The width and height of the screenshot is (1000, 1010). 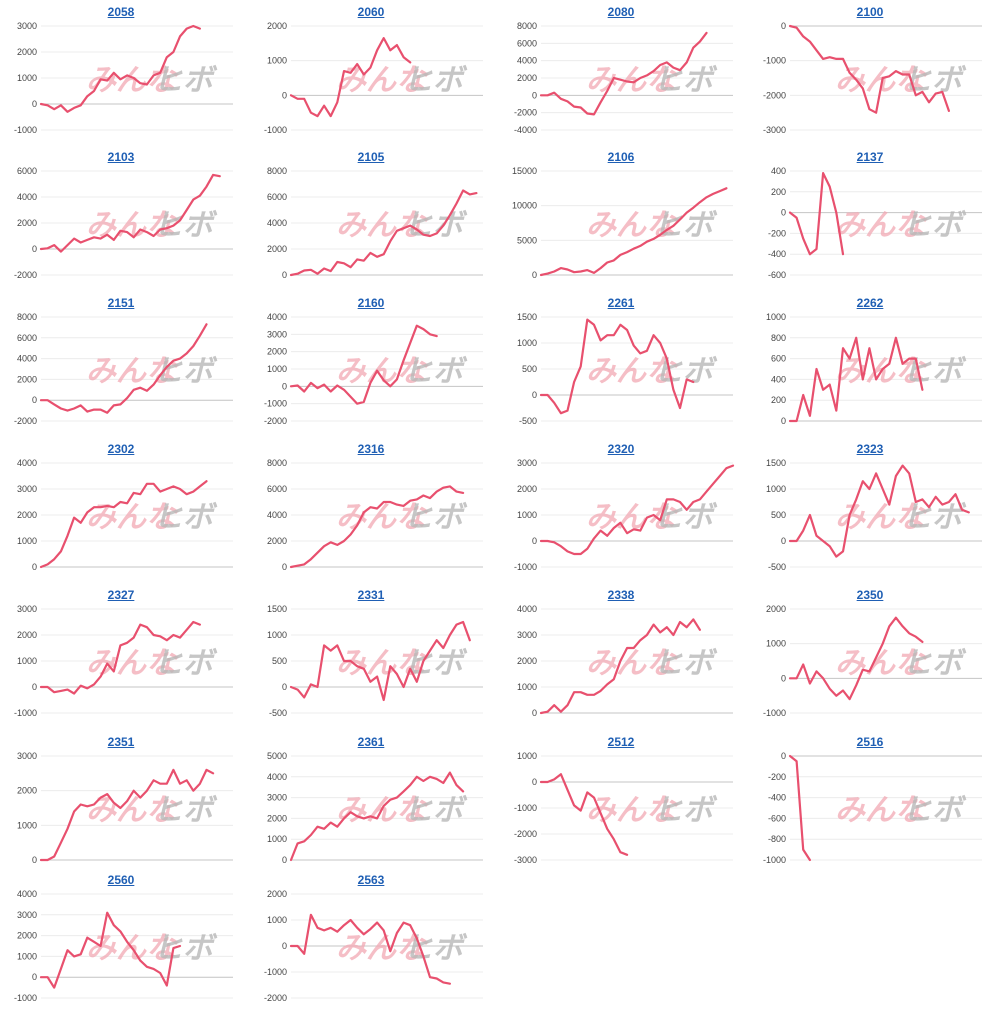 I want to click on chart-title-link: 2316, so click(x=371, y=449).